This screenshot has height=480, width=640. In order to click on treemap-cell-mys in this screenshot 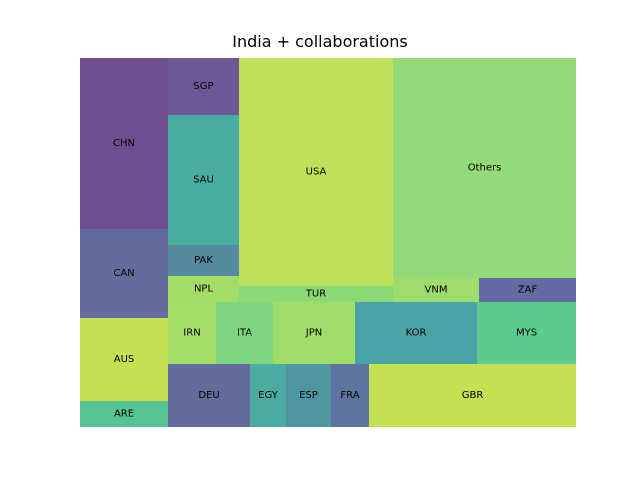, I will do `click(526, 333)`.